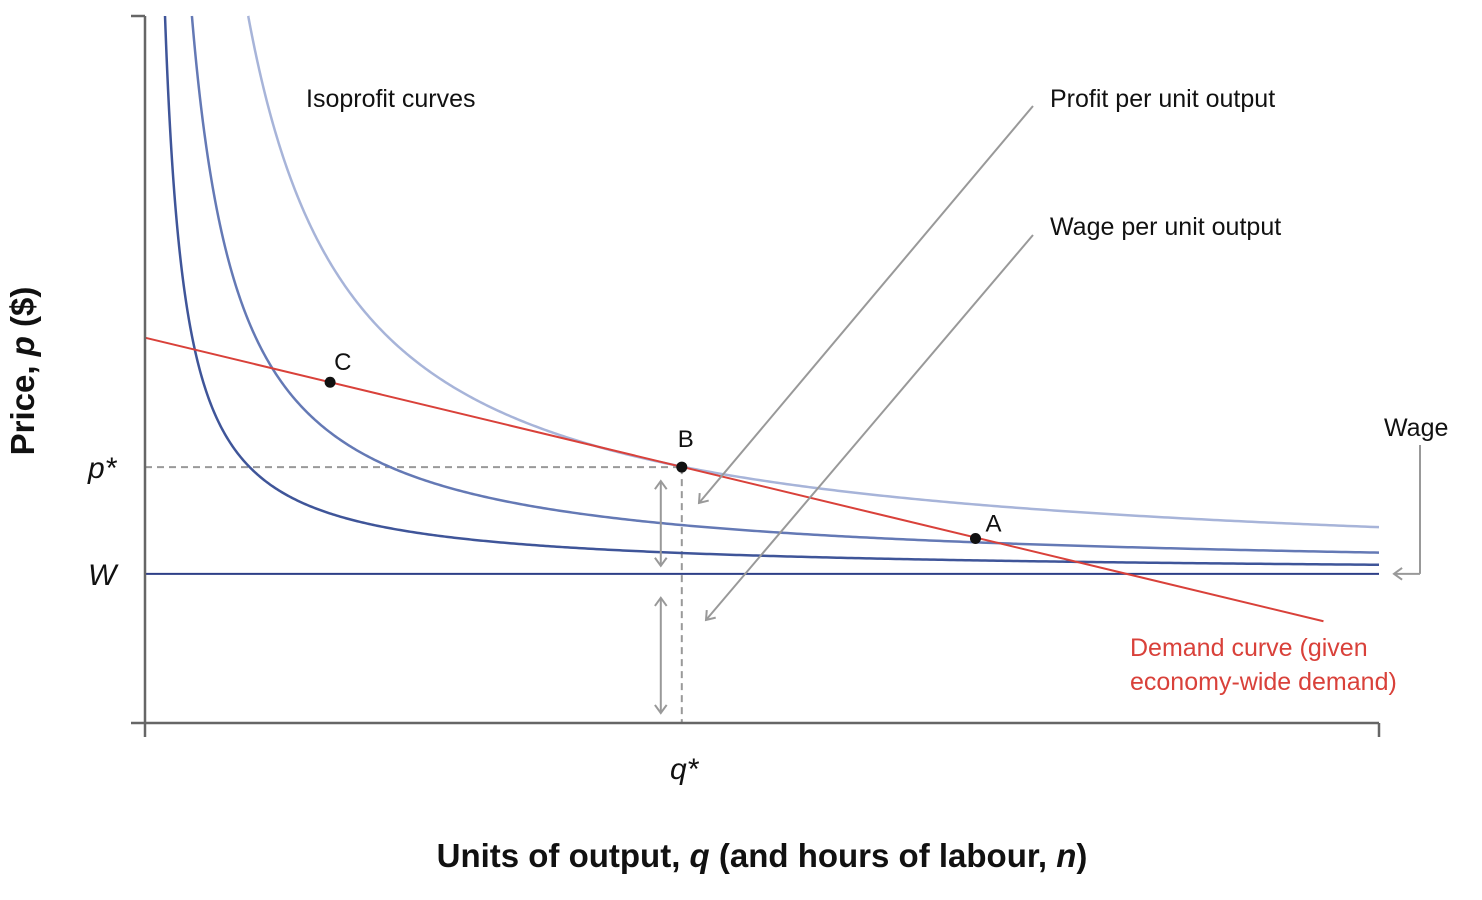 The image size is (1482, 900). Describe the element at coordinates (993, 523) in the screenshot. I see `point-label-A: A` at that location.